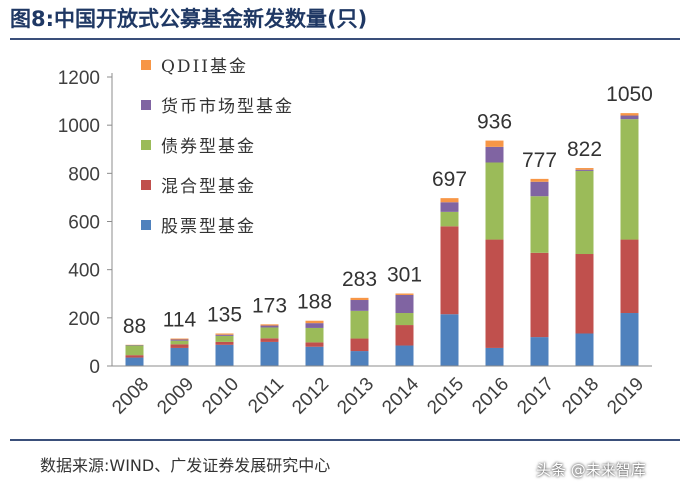 This screenshot has width=690, height=497. What do you see at coordinates (359, 345) in the screenshot?
I see `bar-segment-2013-混合型基金` at bounding box center [359, 345].